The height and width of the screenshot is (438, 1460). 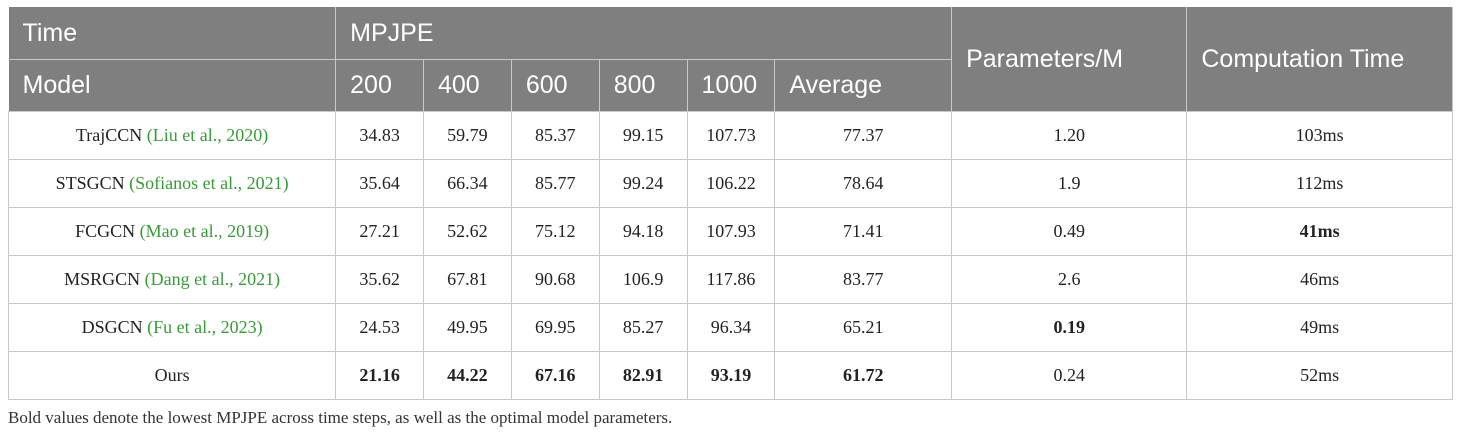 What do you see at coordinates (643, 327) in the screenshot?
I see `value-cell: 85.27` at bounding box center [643, 327].